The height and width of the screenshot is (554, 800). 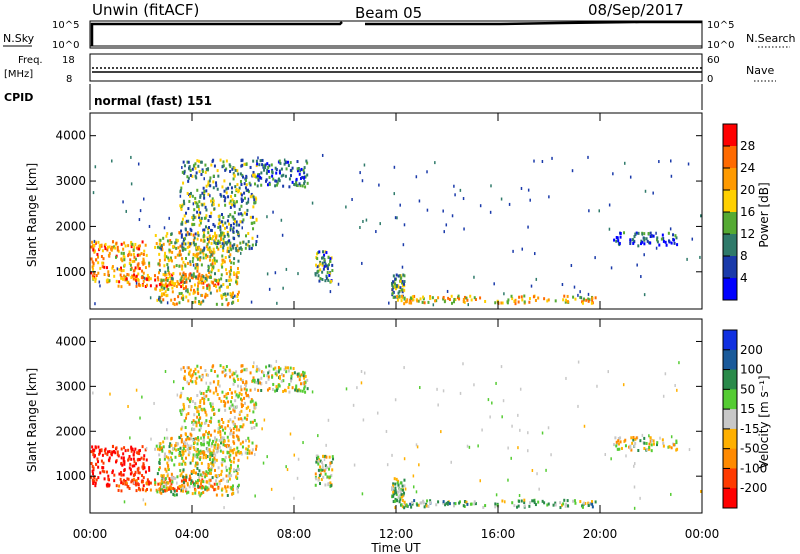 I want to click on colorbar-segment, so click(x=730, y=439).